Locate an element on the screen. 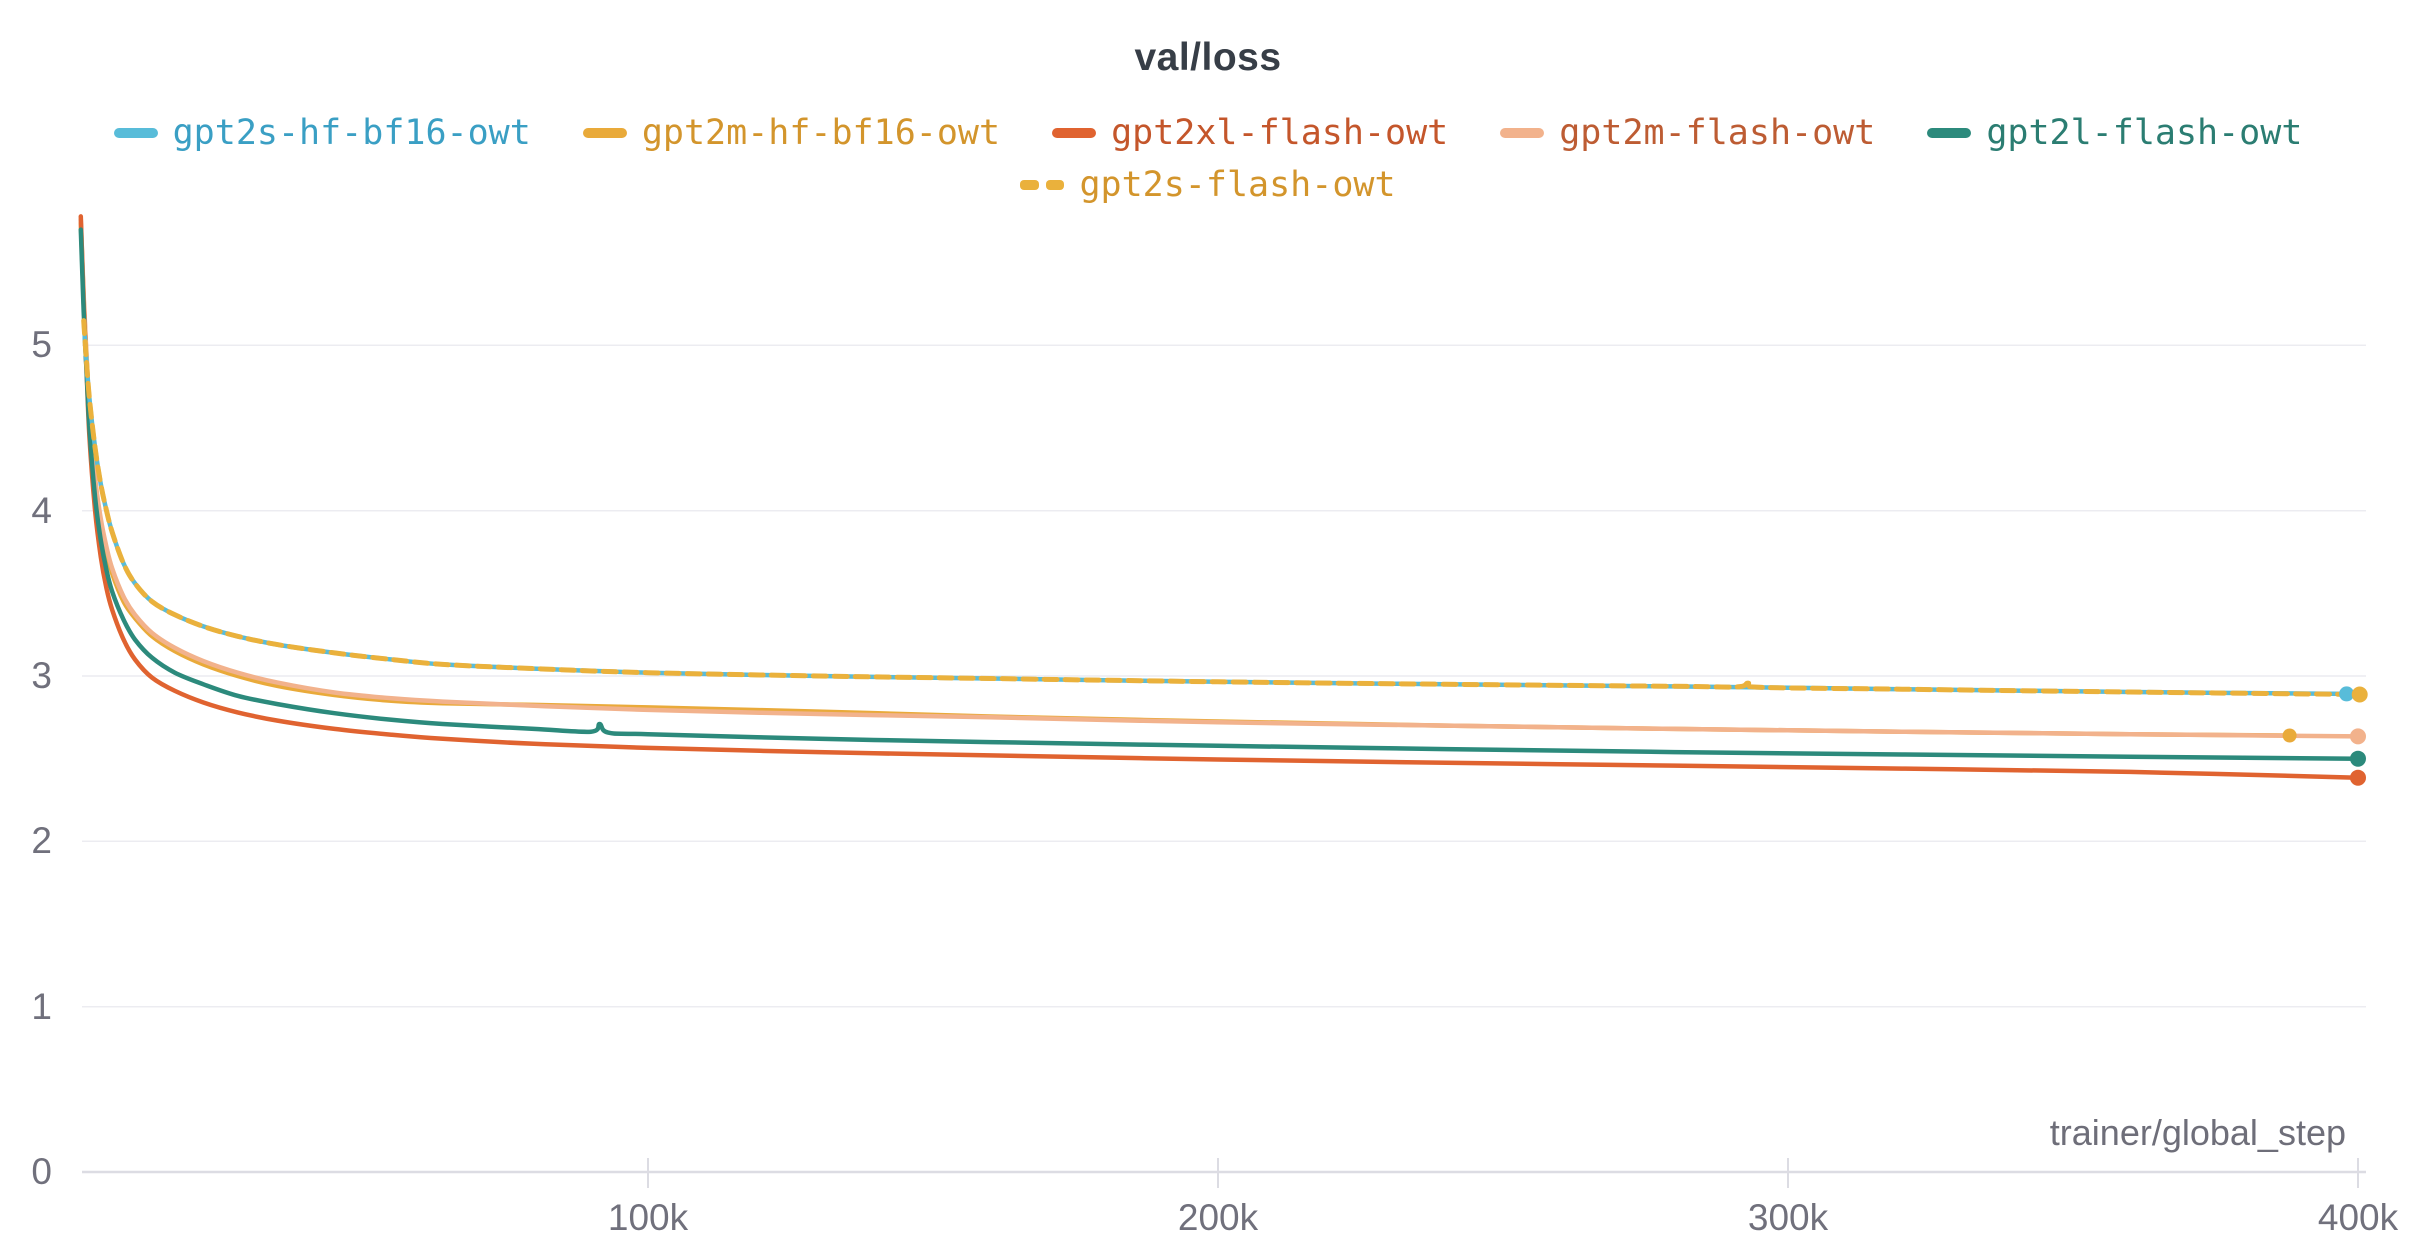  y-axis-tick-label-0: 0 is located at coordinates (41, 1171).